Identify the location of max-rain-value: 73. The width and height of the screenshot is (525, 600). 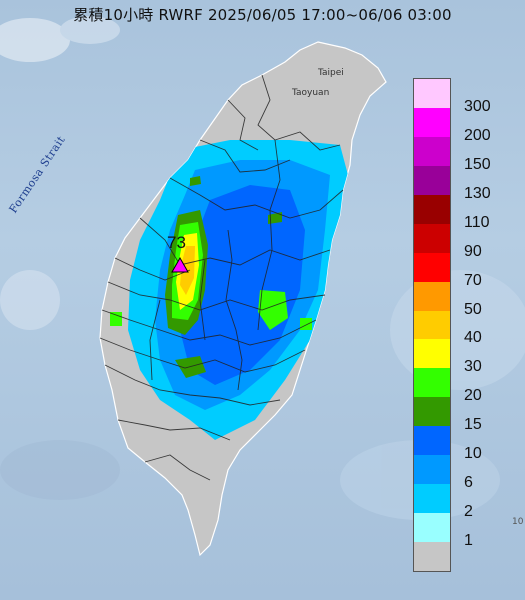
(176, 242).